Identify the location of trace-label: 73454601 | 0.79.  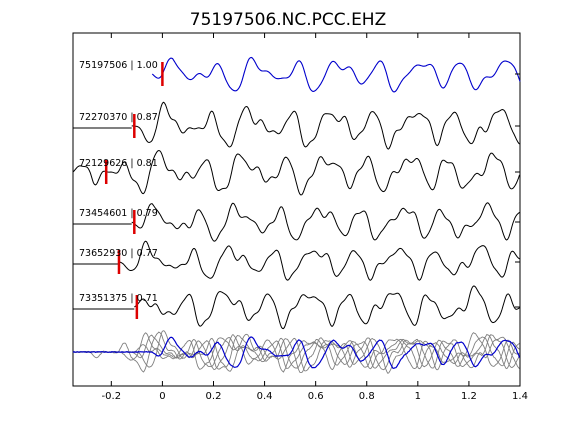
(118, 213).